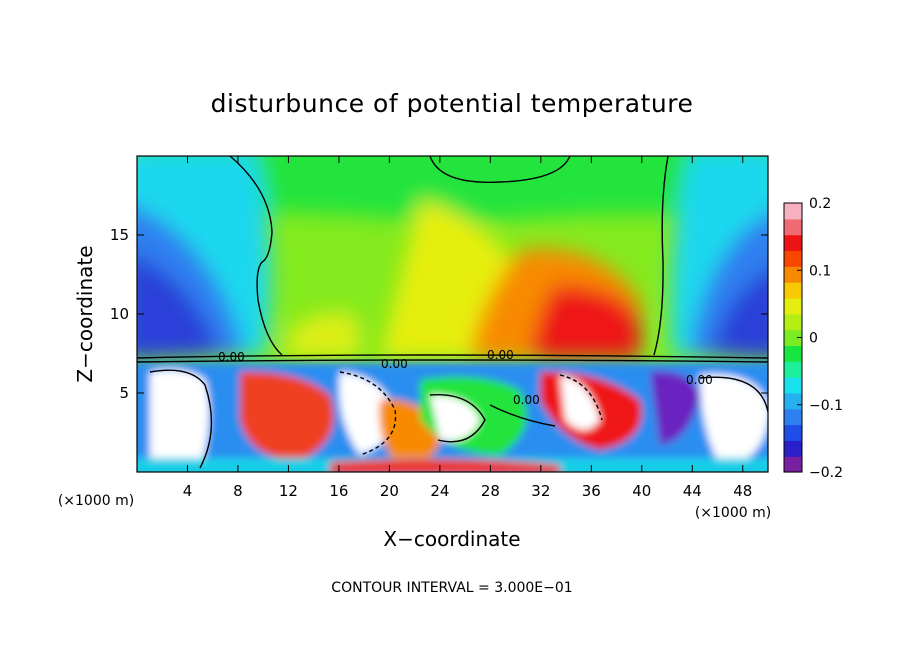  Describe the element at coordinates (188, 491) in the screenshot. I see `x-tick-label: 4` at that location.